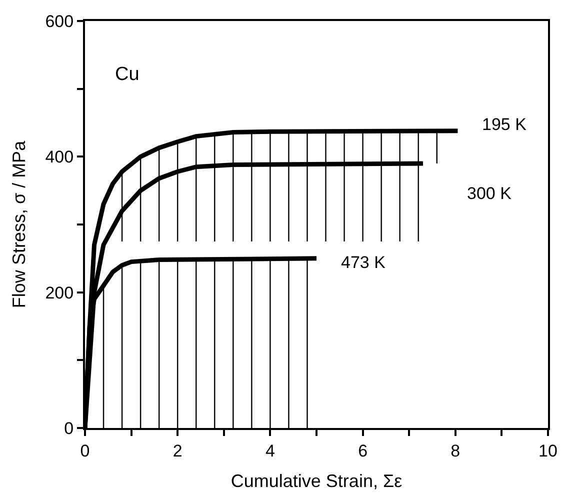  What do you see at coordinates (85, 450) in the screenshot?
I see `x-tick-label: 0` at bounding box center [85, 450].